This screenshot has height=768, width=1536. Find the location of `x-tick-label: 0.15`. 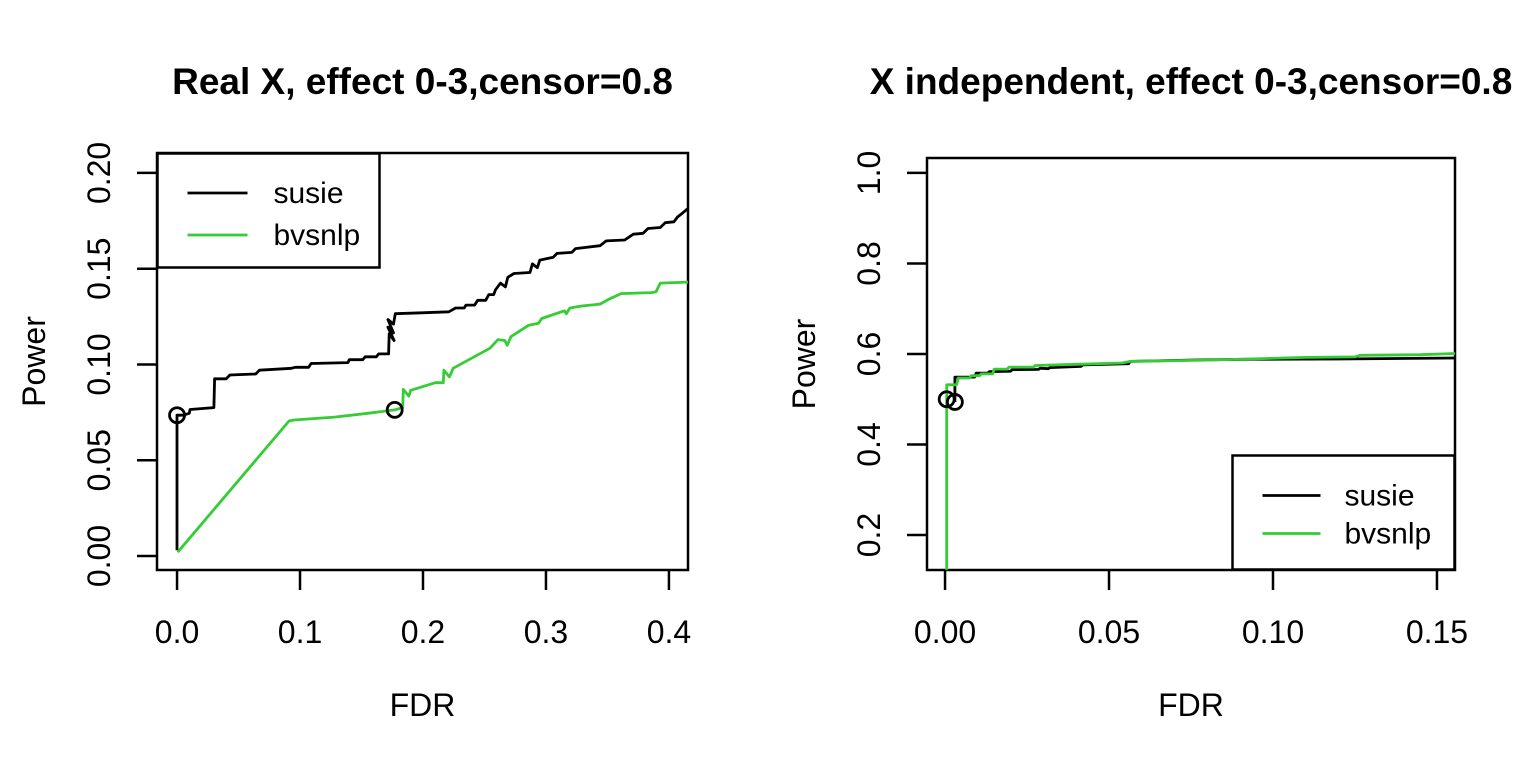

x-tick-label: 0.15 is located at coordinates (1437, 632).